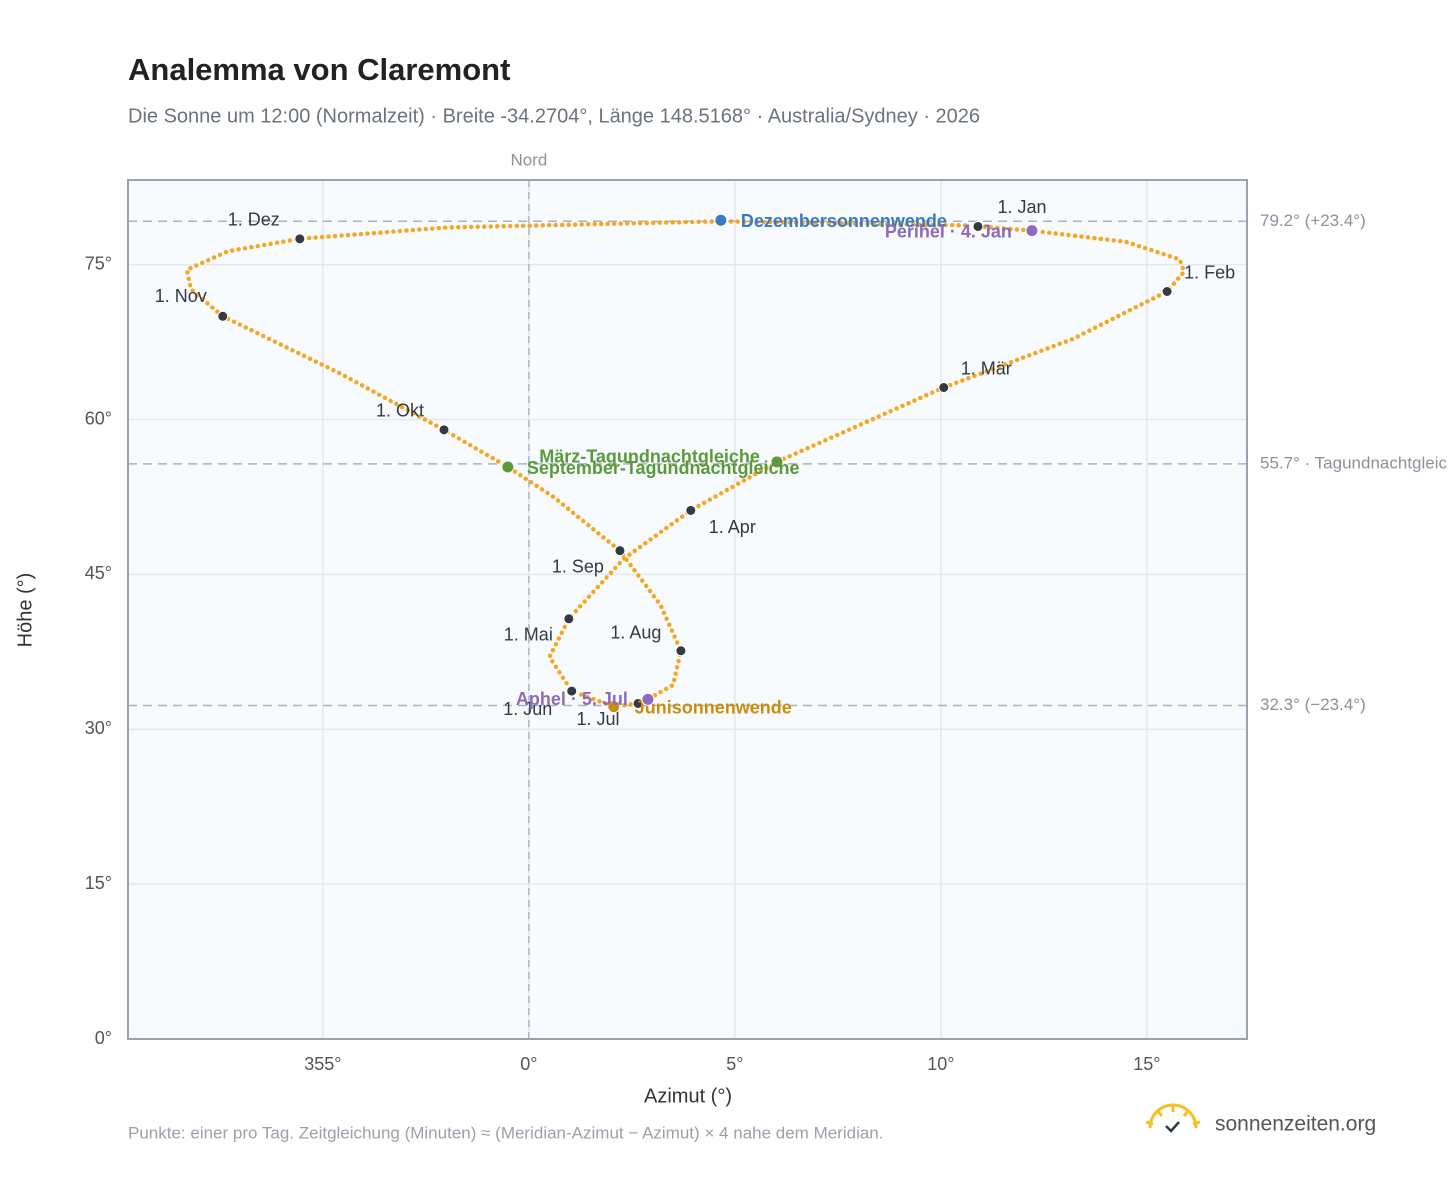 The width and height of the screenshot is (1448, 1188). What do you see at coordinates (1209, 272) in the screenshot?
I see `month-label: 1. Feb` at bounding box center [1209, 272].